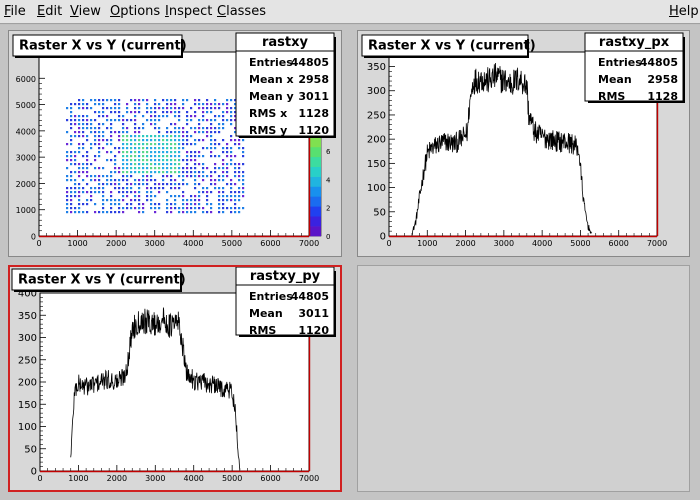 Image resolution: width=700 pixels, height=500 pixels. Describe the element at coordinates (313, 96) in the screenshot. I see `stats-value: 3011` at that location.